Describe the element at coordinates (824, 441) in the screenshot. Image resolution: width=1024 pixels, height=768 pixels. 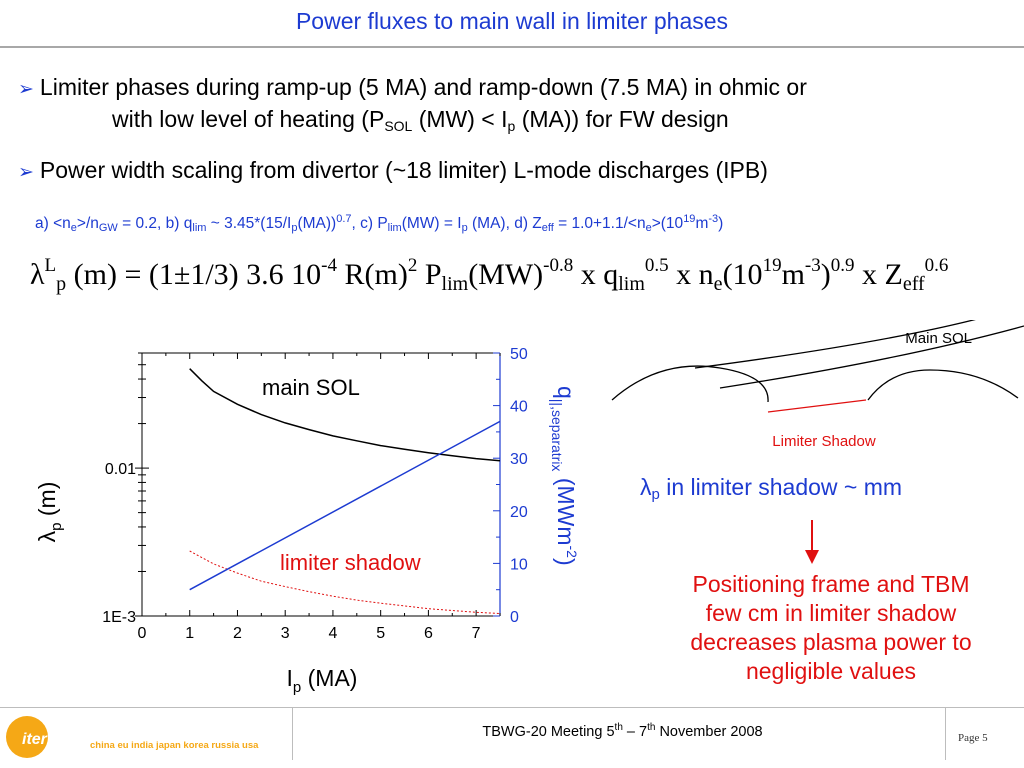
I see `limiter-shadow-label: Limiter Shadow` at that location.